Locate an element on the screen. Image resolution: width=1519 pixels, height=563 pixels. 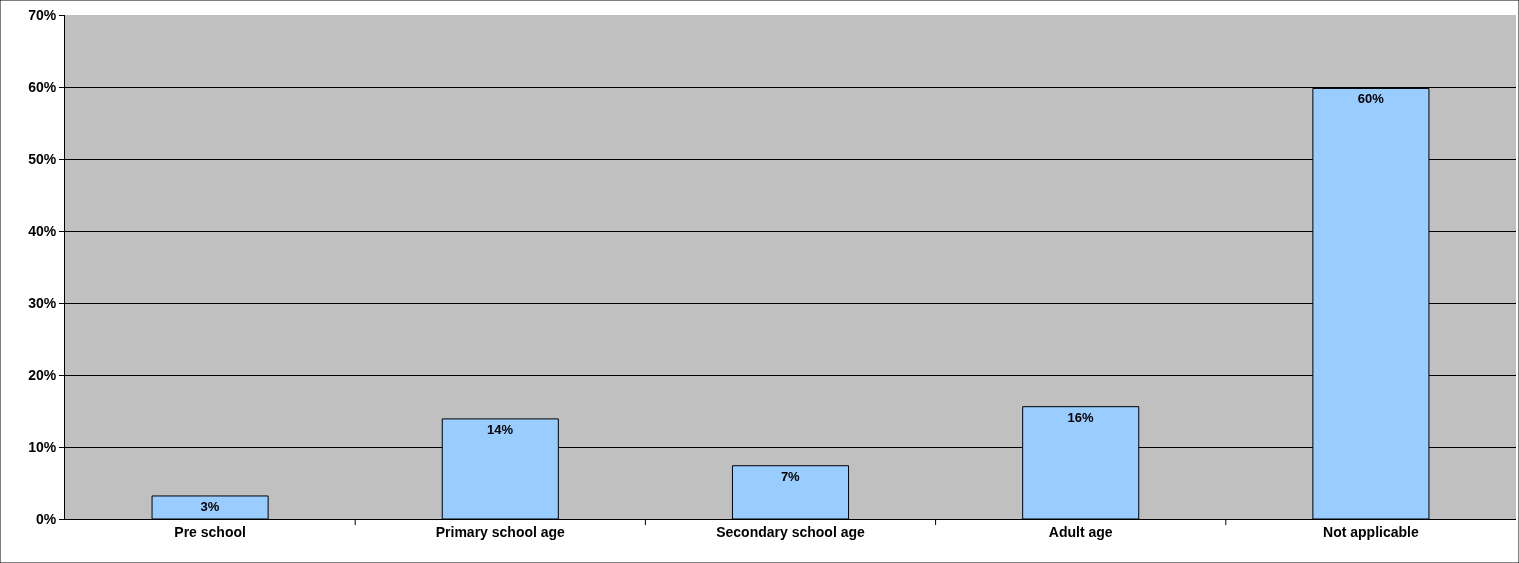
data-label: 60% is located at coordinates (1371, 99).